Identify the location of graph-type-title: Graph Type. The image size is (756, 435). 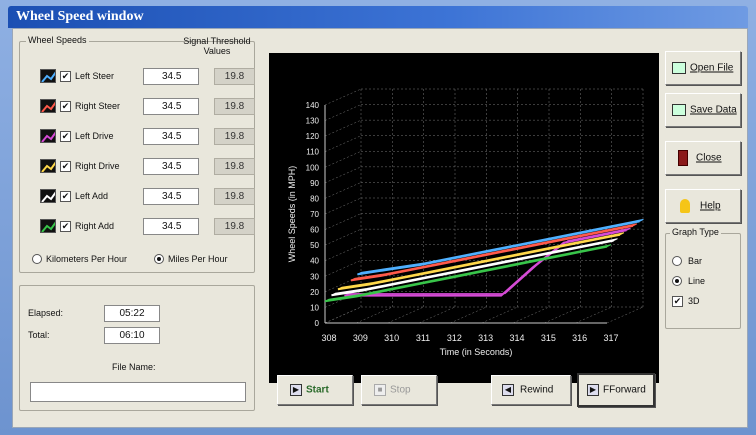
(695, 232).